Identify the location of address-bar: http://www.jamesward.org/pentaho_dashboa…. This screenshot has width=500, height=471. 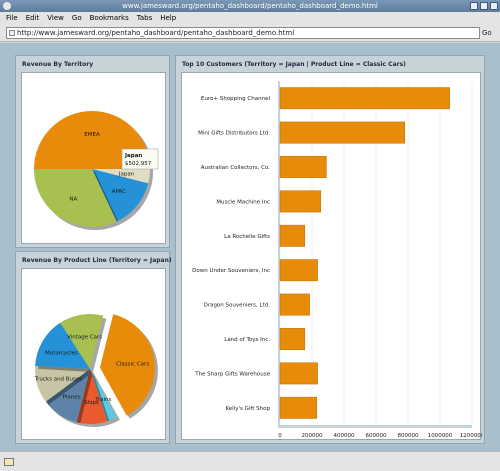
(250, 33).